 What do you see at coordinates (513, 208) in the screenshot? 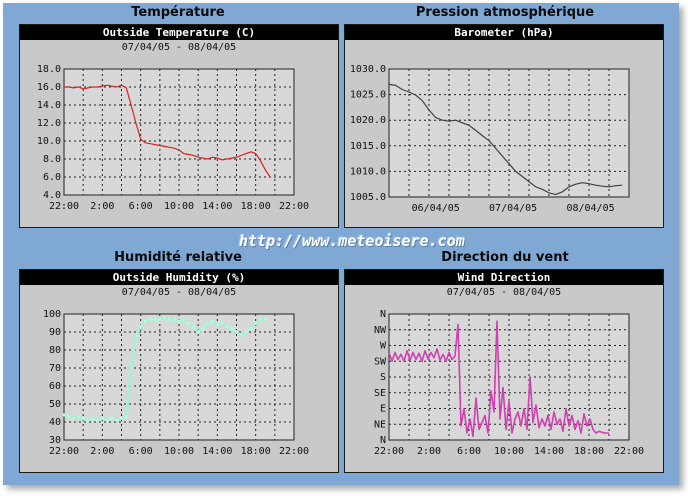
I see `pressure-x-tick-label: 07/04/05` at bounding box center [513, 208].